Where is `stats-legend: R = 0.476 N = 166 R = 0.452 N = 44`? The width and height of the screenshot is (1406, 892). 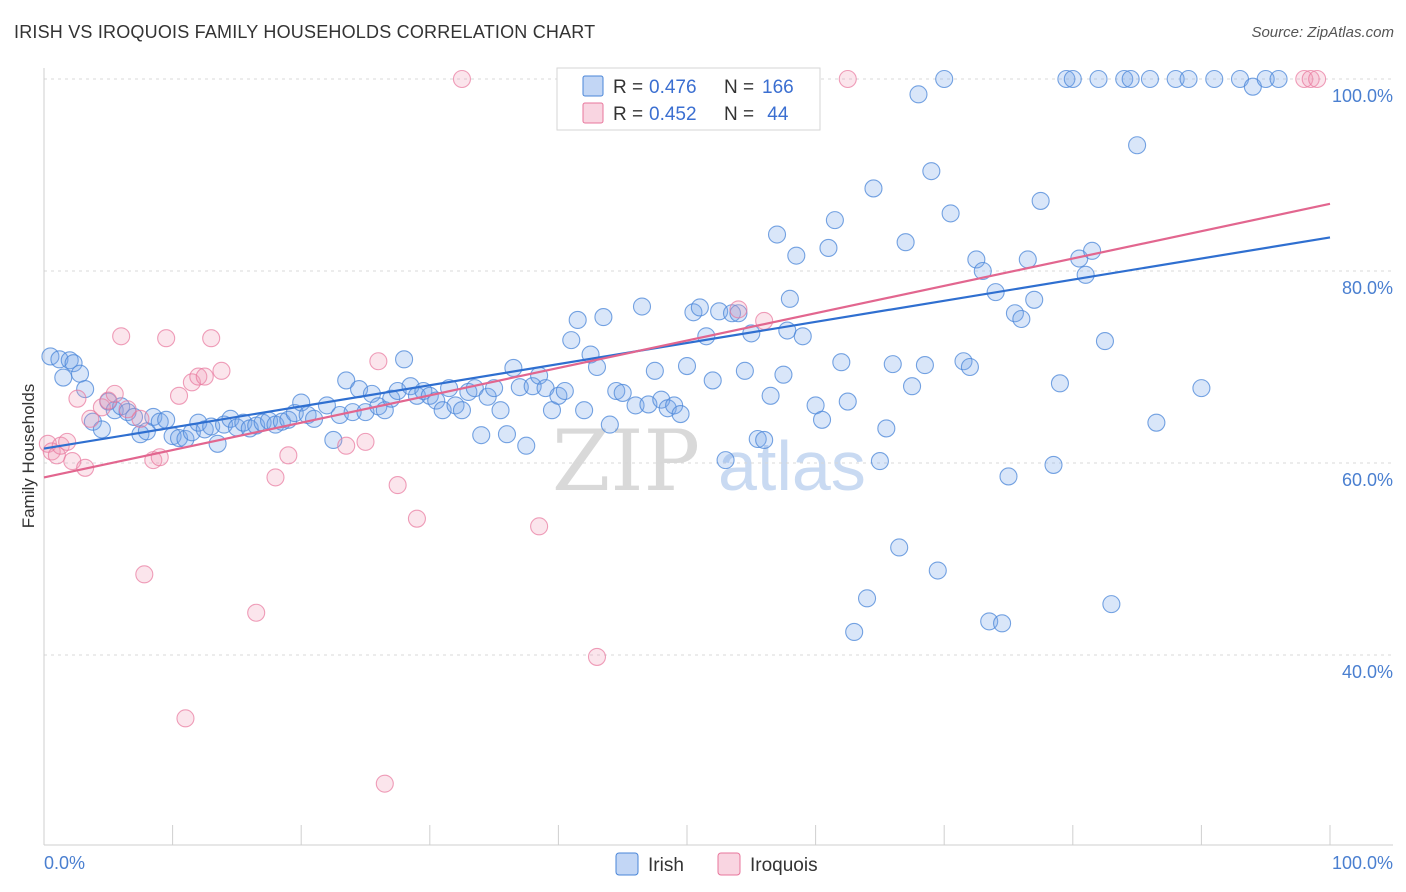 stats-legend: R = 0.476 N = 166 R = 0.452 N = 44 is located at coordinates (688, 99).